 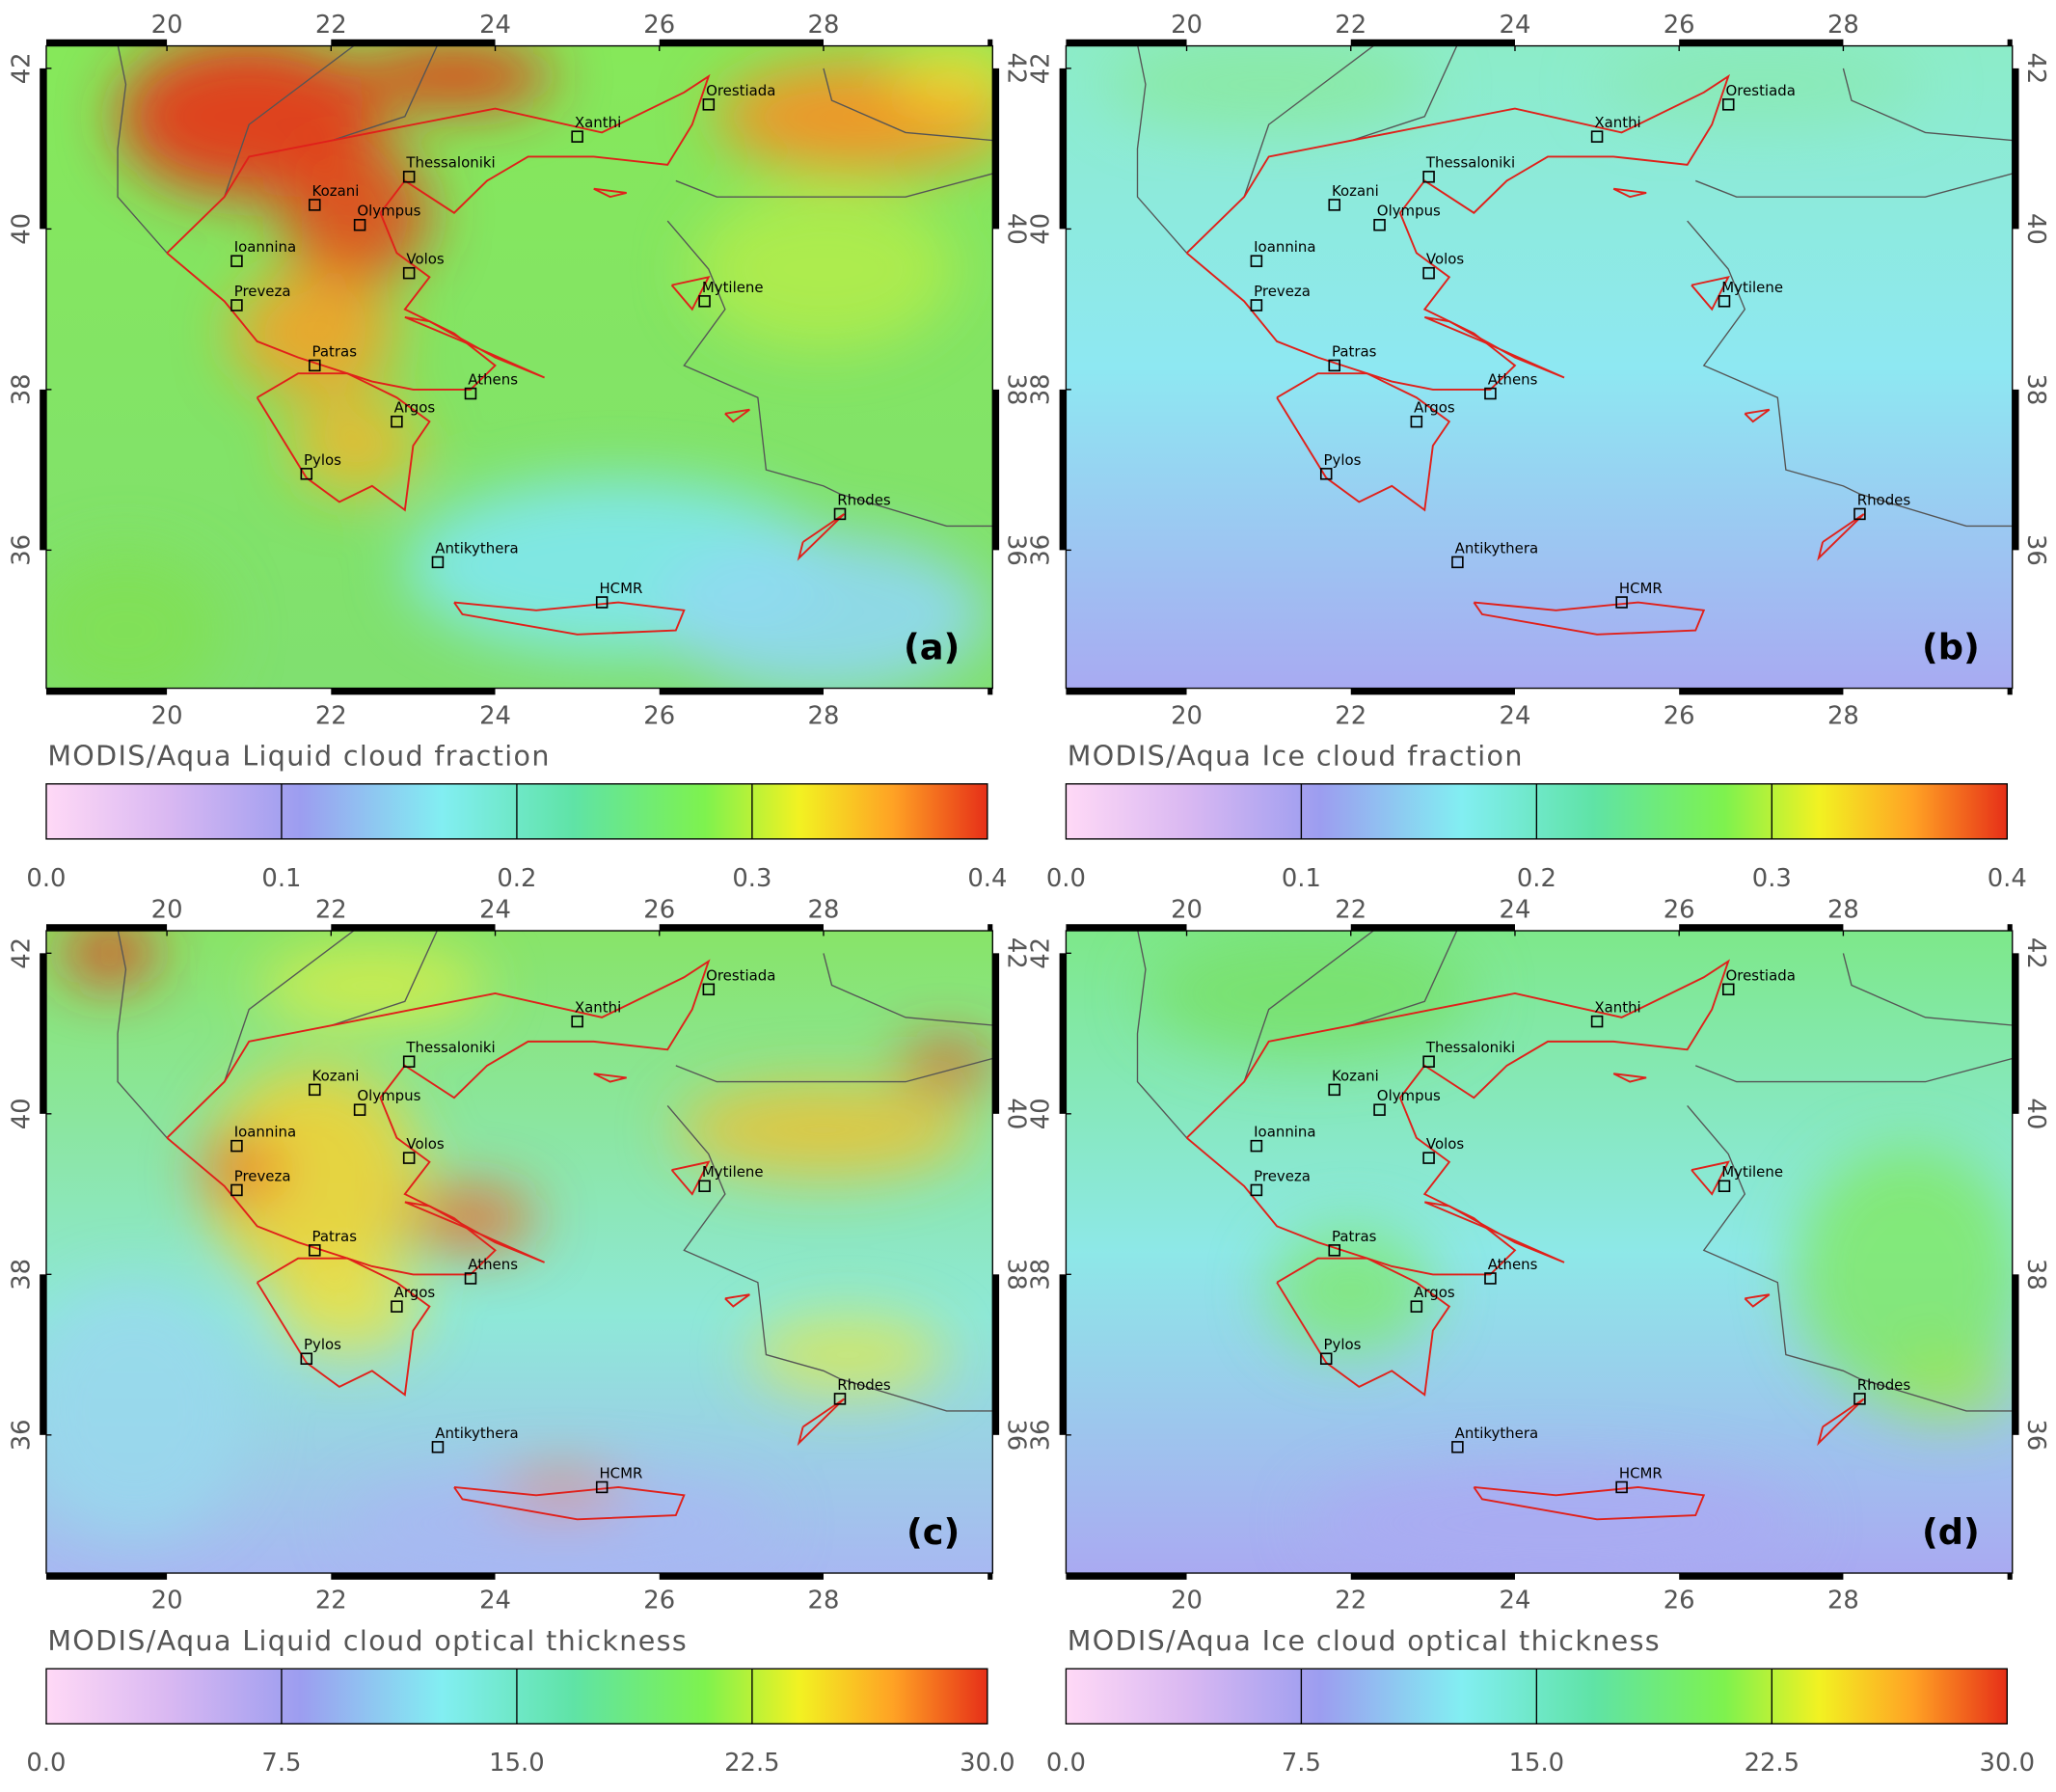 I want to click on lat-tick-label: 38, so click(x=1041, y=389).